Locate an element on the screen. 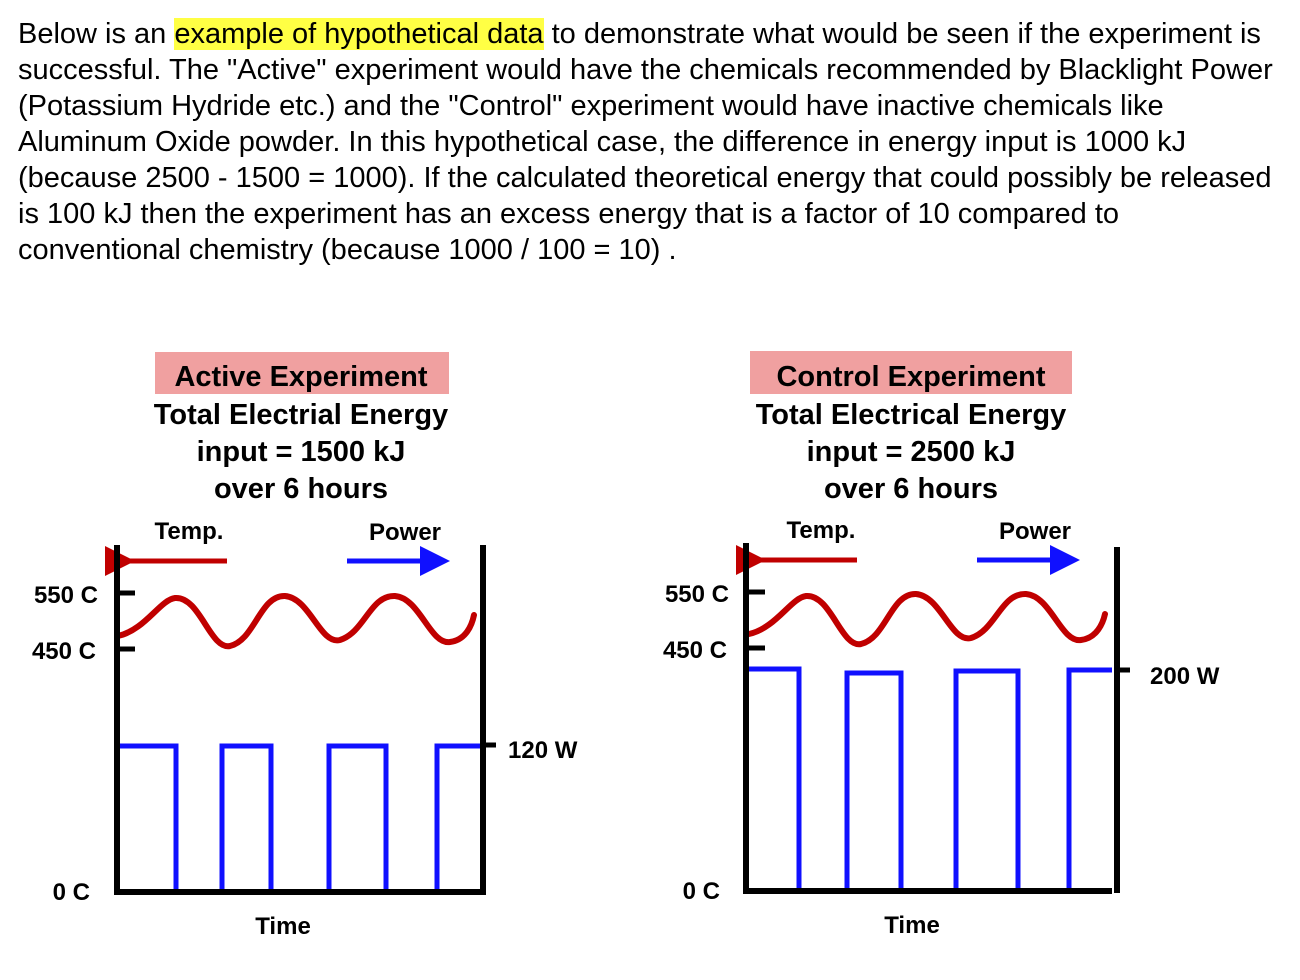 The image size is (1300, 980). control-temp-label: Temp. is located at coordinates (821, 530).